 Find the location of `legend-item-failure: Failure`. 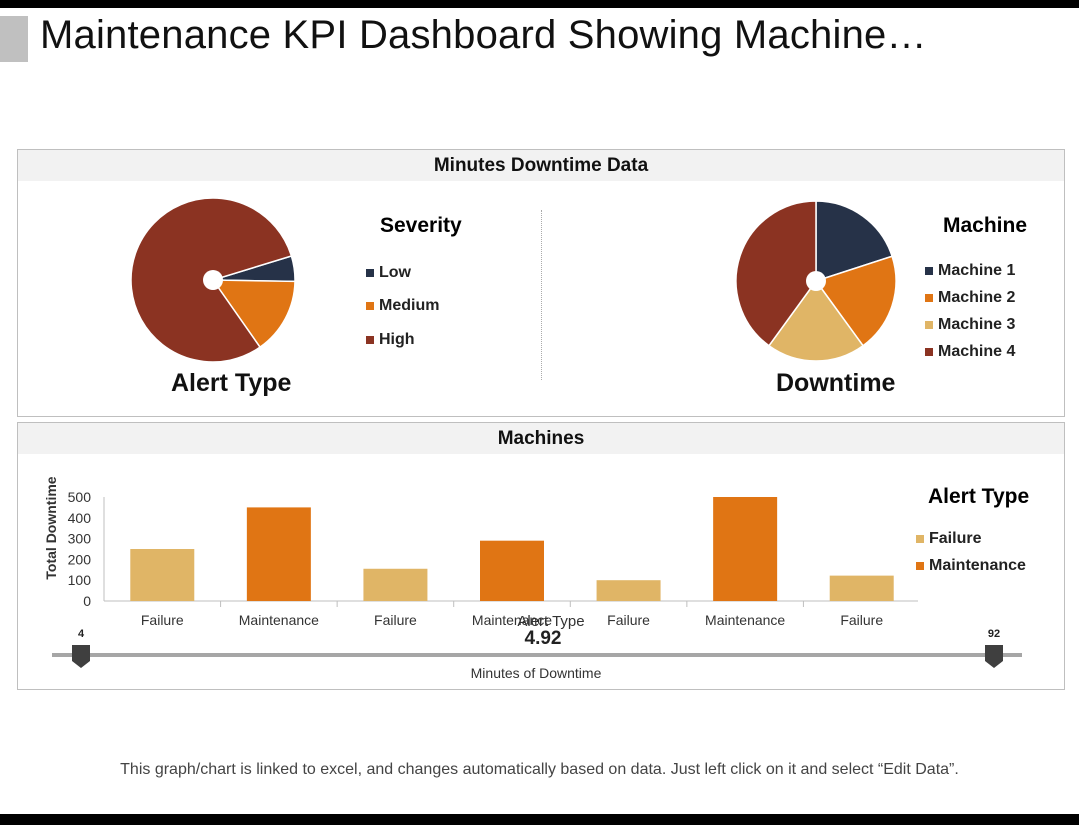

legend-item-failure: Failure is located at coordinates (948, 539).